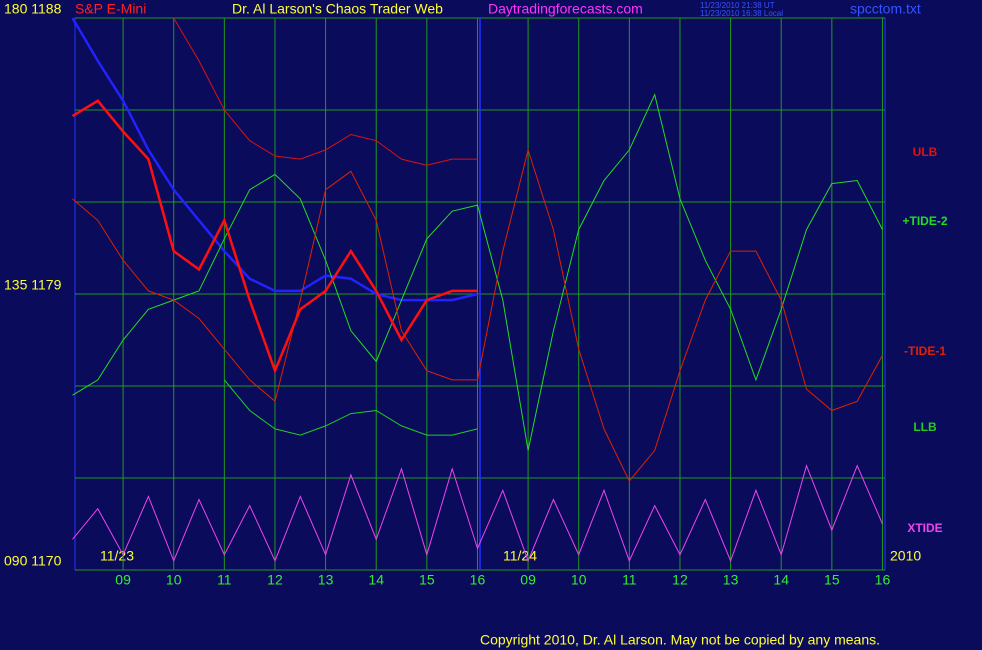 The height and width of the screenshot is (650, 982). What do you see at coordinates (741, 13) in the screenshot?
I see `timestamp: 11/23/2010 16:38 Local` at bounding box center [741, 13].